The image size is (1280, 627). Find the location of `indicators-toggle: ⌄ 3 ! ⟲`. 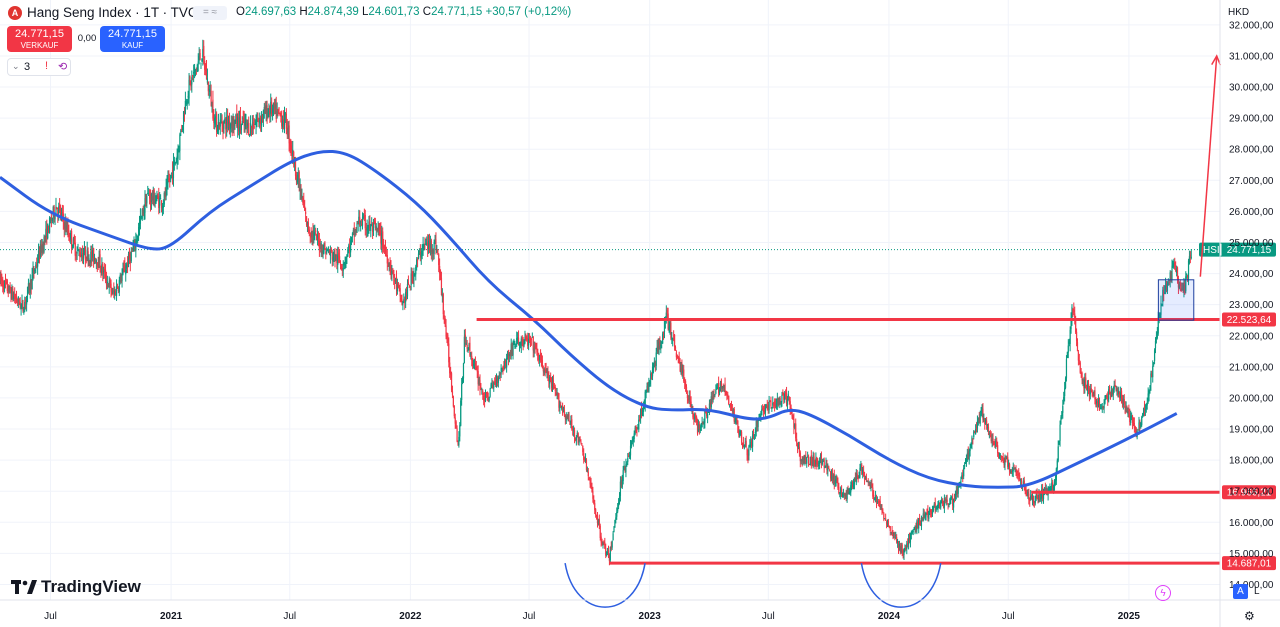

indicators-toggle: ⌄ 3 ! ⟲ is located at coordinates (39, 67).